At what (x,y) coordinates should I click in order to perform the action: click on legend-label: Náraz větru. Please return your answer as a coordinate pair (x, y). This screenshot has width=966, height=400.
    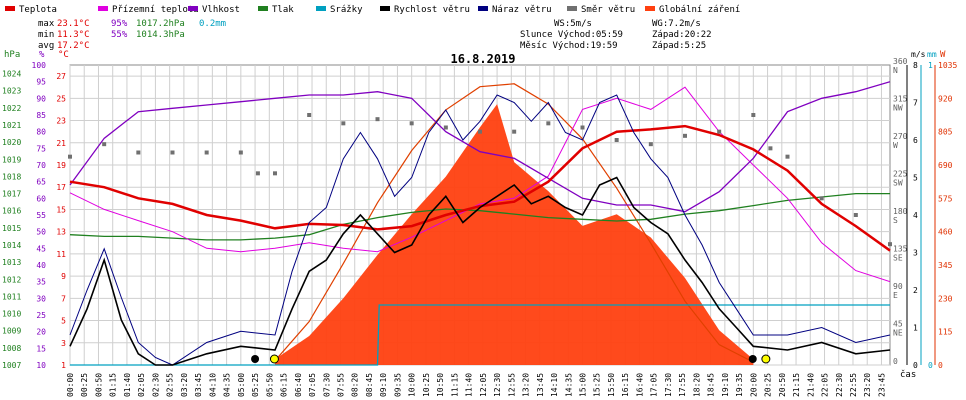
    Looking at the image, I should click on (522, 10).